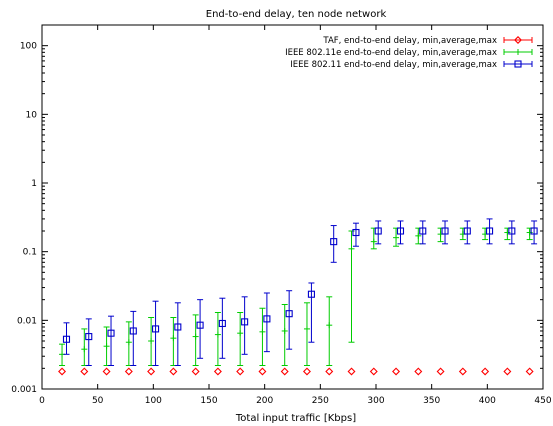 The height and width of the screenshot is (426, 553). I want to click on x-tick-label: 100, so click(153, 401).